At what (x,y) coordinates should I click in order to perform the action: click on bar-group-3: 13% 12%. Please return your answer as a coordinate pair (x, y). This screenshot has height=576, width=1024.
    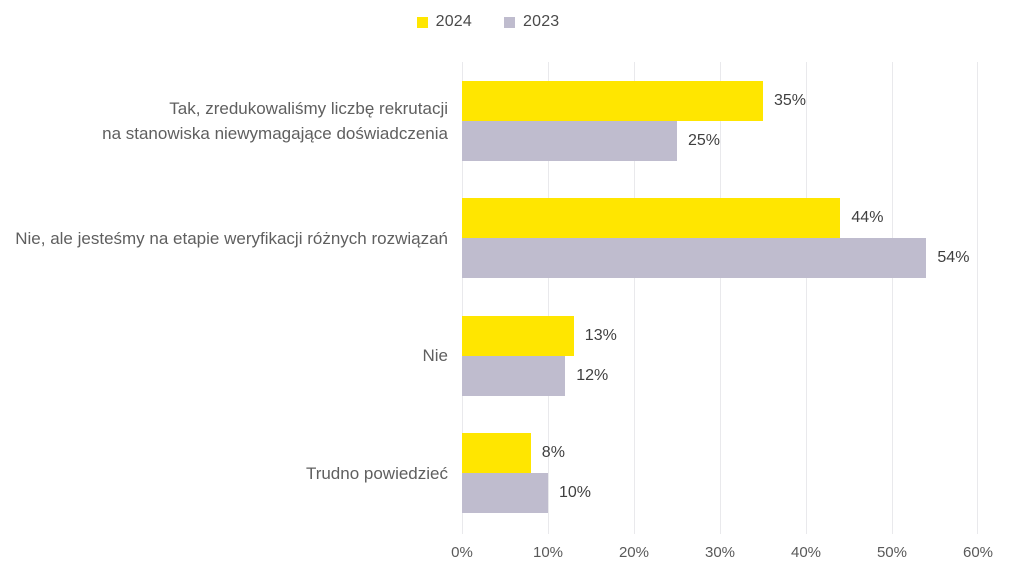
    Looking at the image, I should click on (720, 355).